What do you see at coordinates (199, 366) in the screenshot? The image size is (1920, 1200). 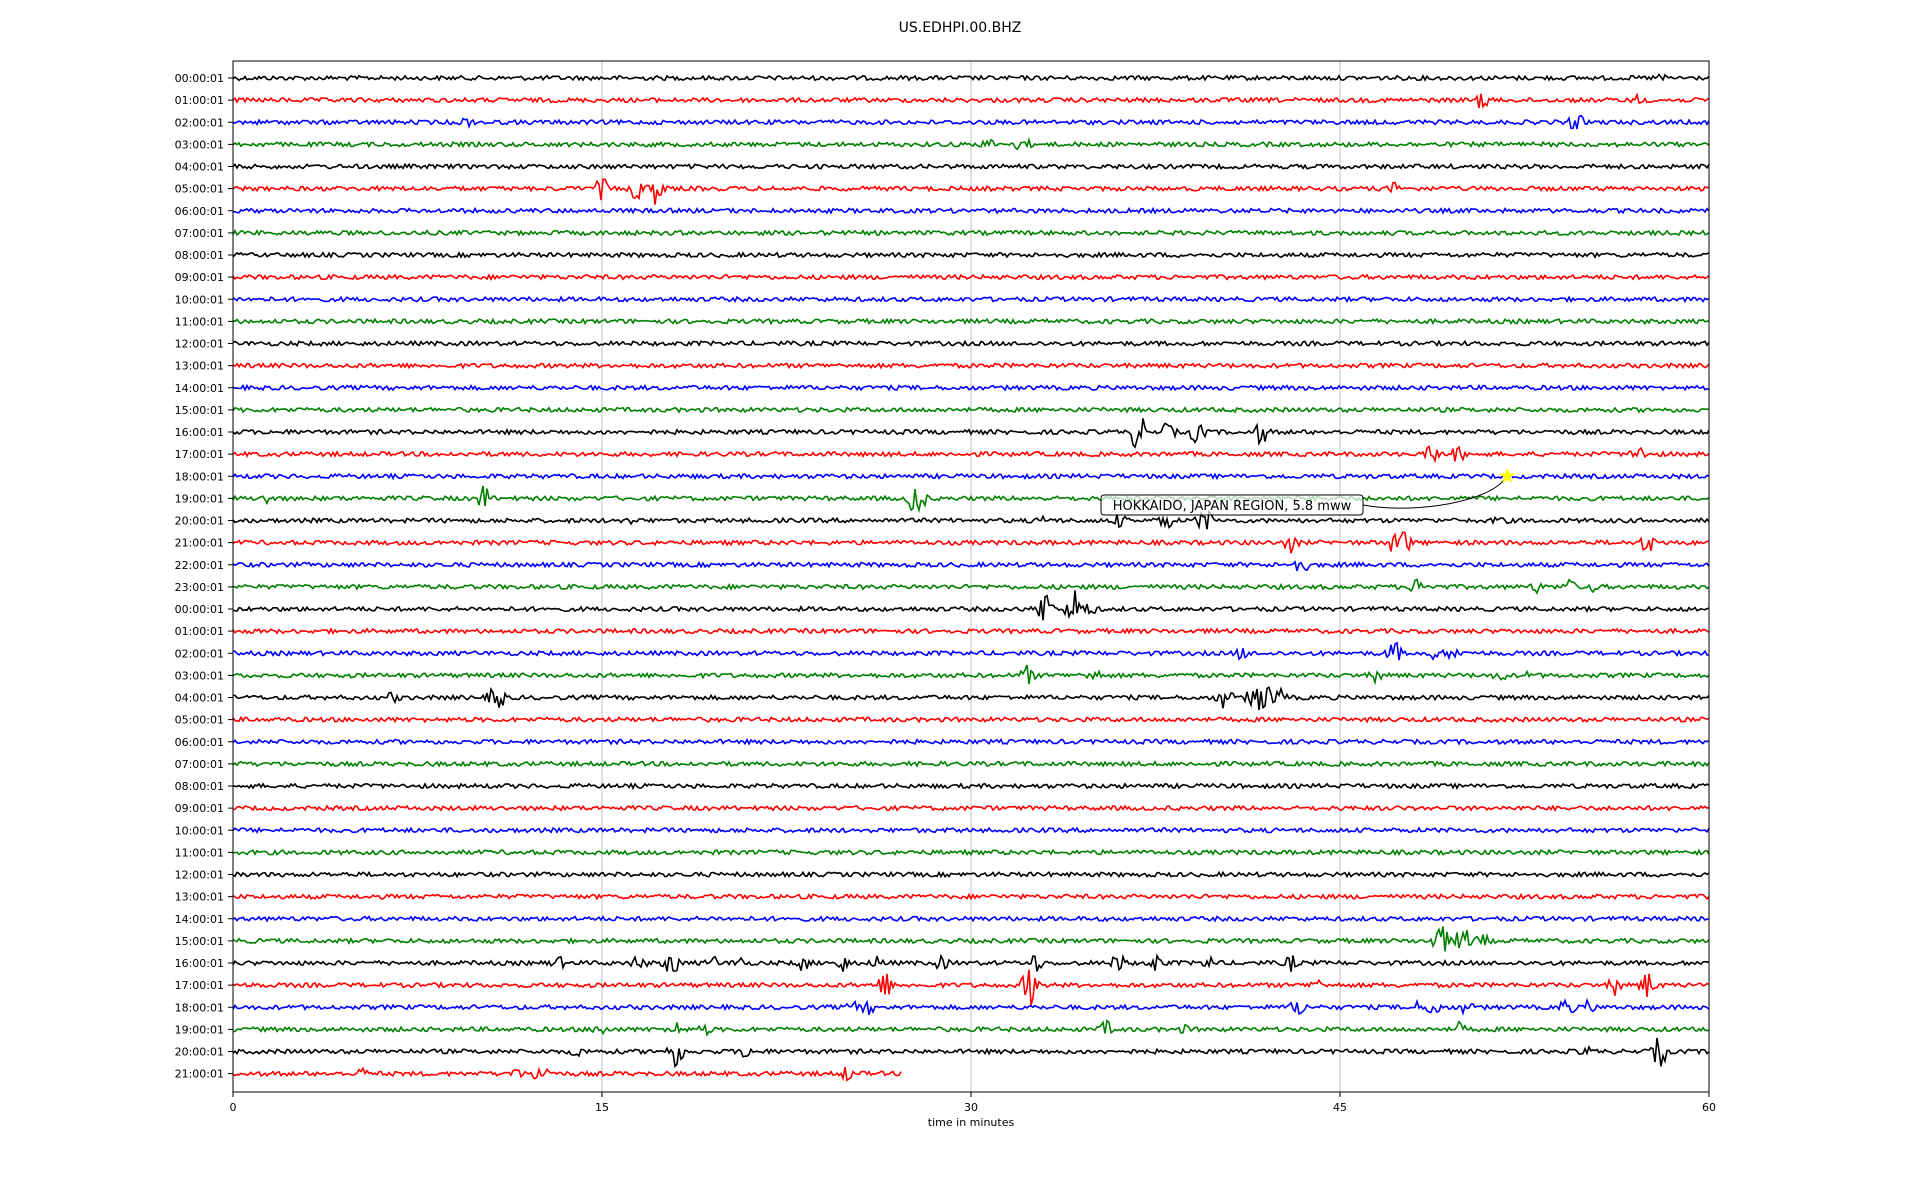 I see `row-label: 13:00:01` at bounding box center [199, 366].